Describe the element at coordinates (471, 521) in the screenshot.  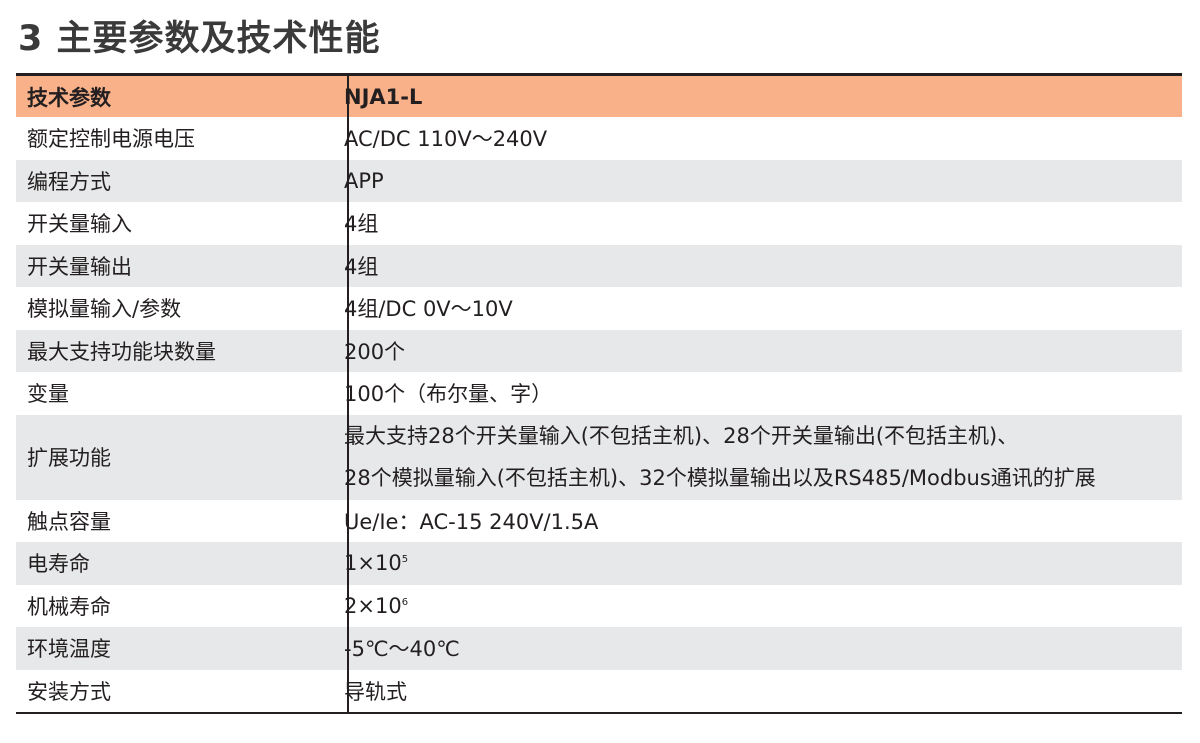
I see `param-value: Ue/Ie：AC-15 240V/1.5A` at that location.